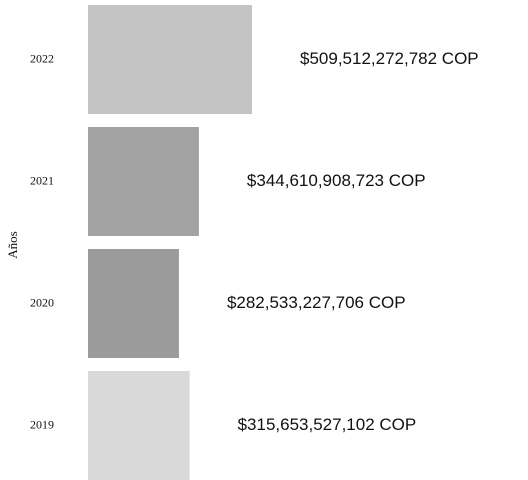 The image size is (528, 480). What do you see at coordinates (42, 424) in the screenshot?
I see `y-tick-label: 2019` at bounding box center [42, 424].